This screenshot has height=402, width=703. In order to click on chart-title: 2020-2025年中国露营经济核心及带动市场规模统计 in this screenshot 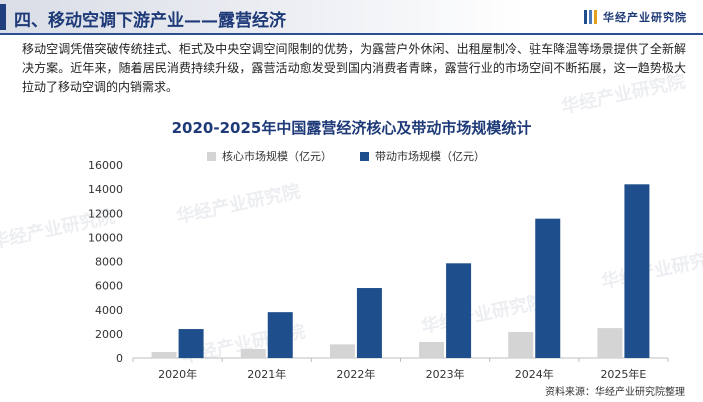, I will do `click(351, 128)`.